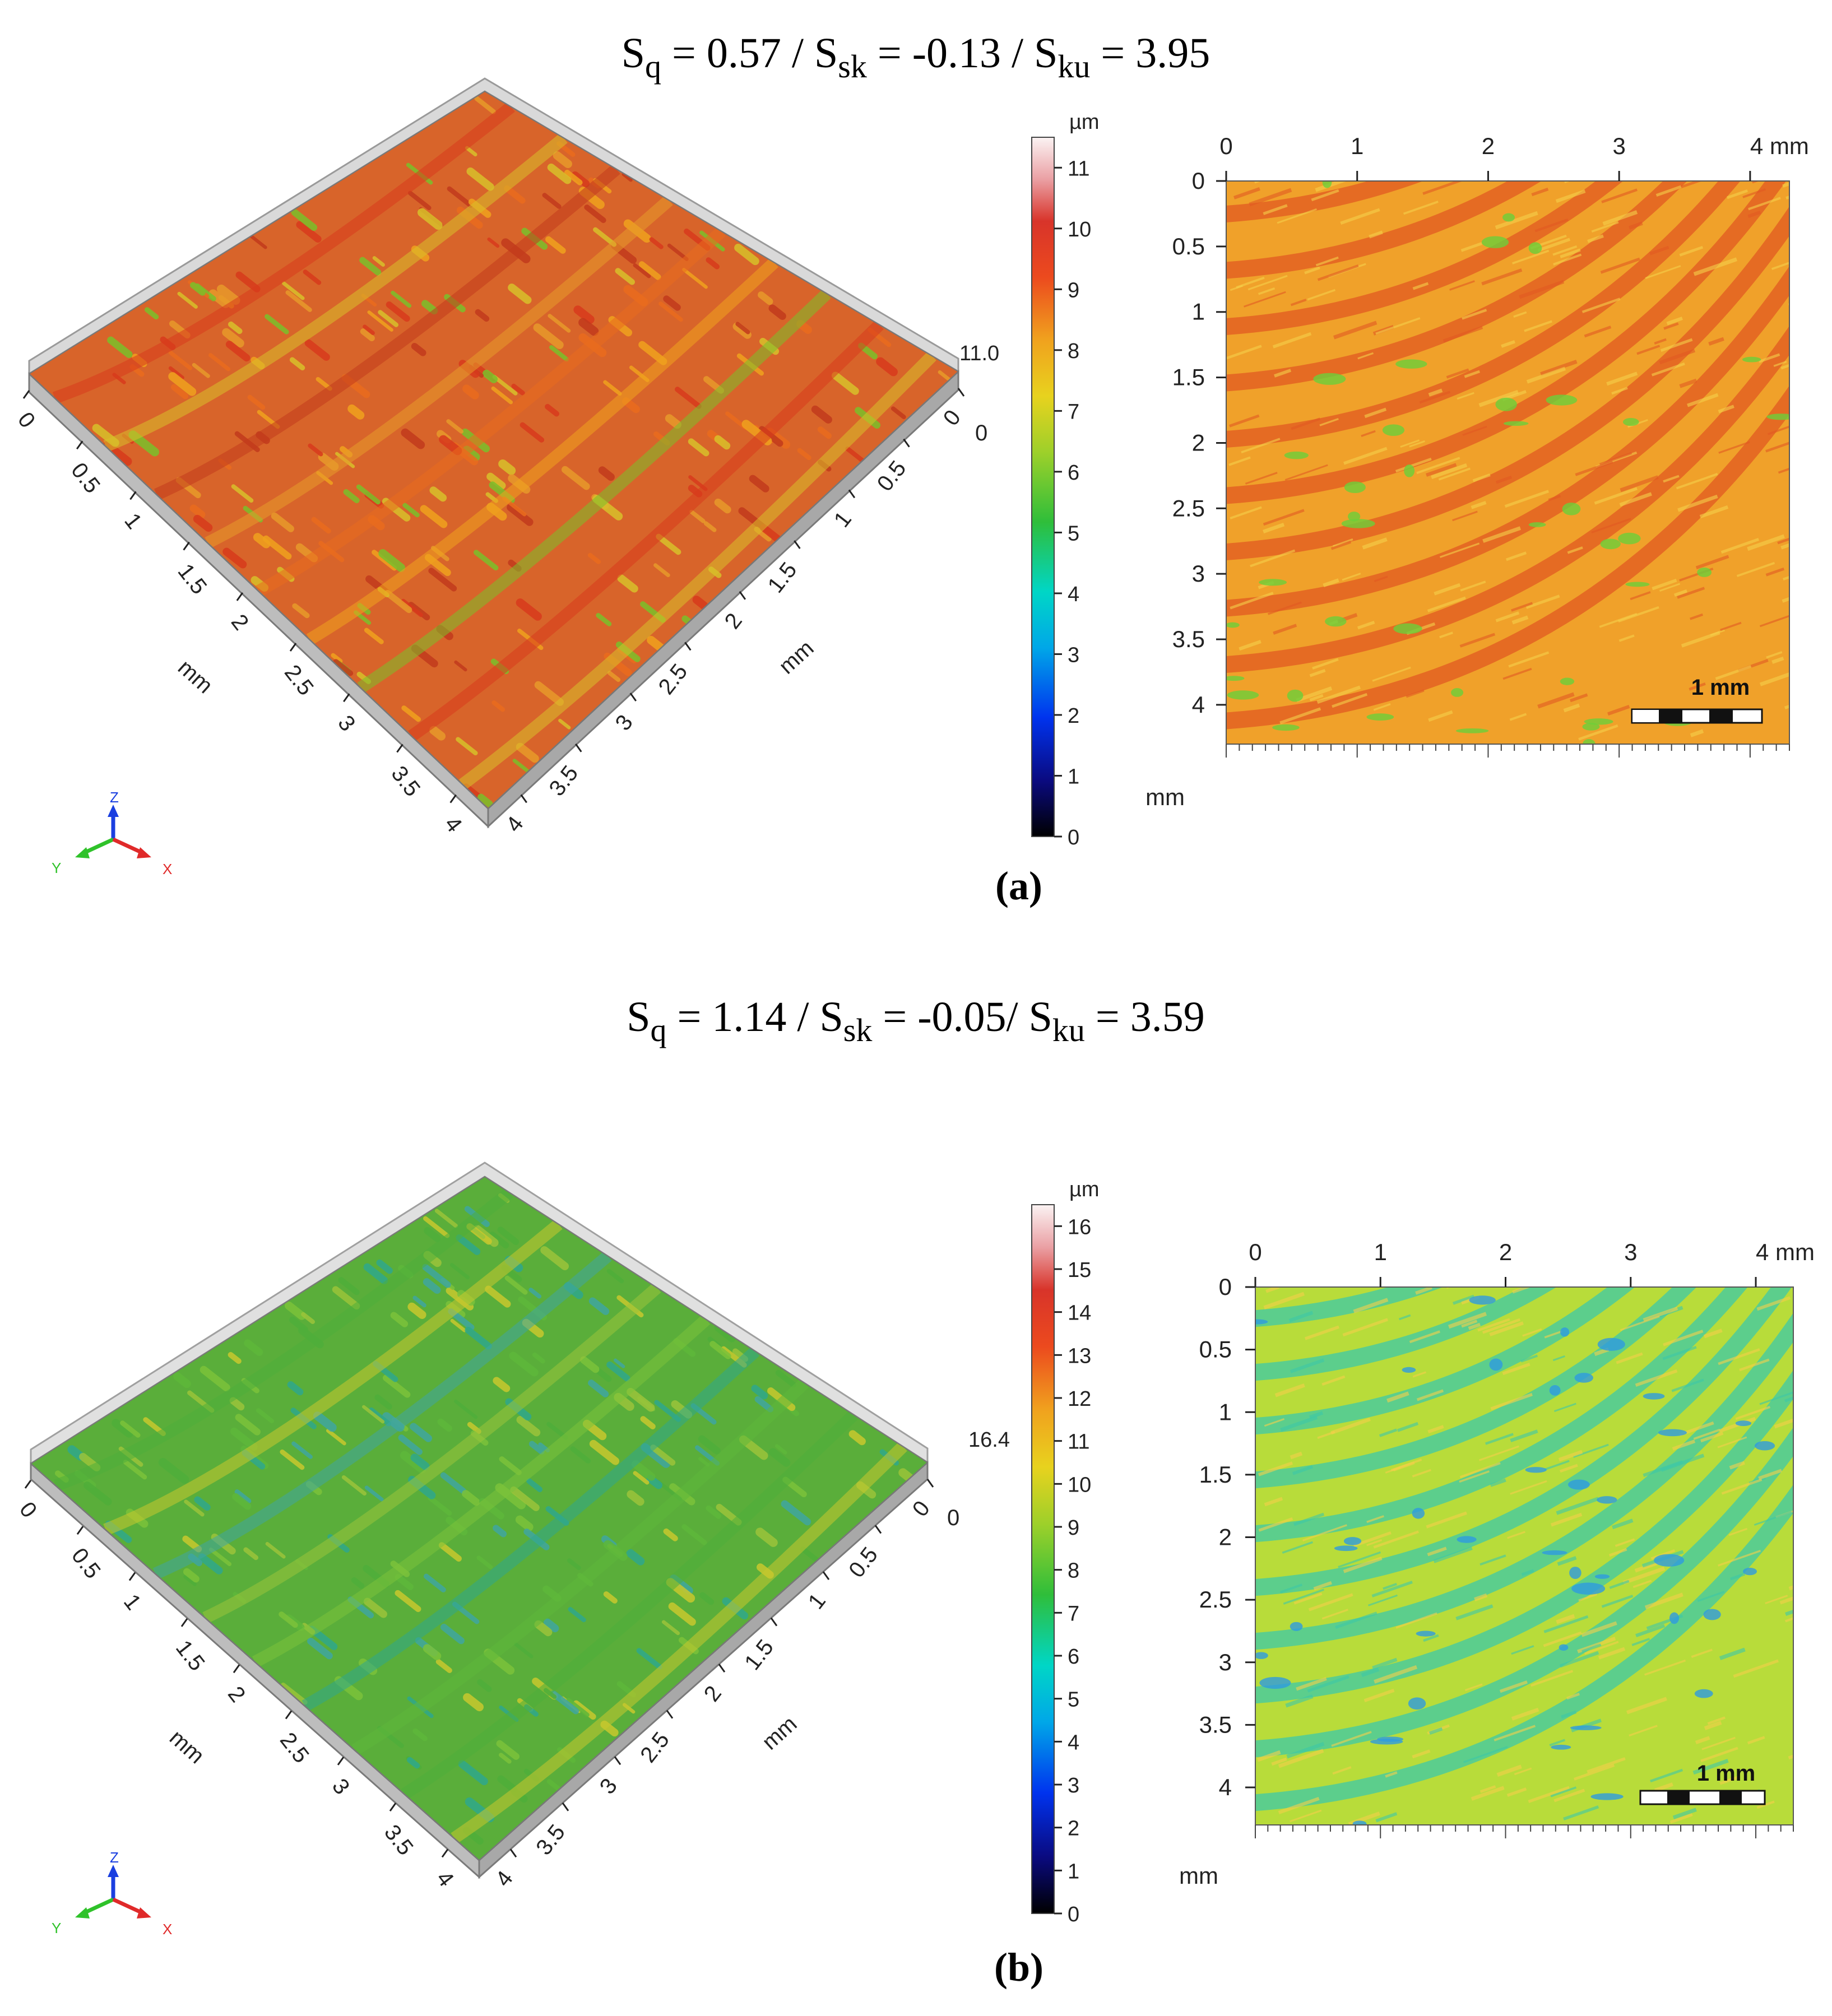 Image resolution: width=1832 pixels, height=2016 pixels. Describe the element at coordinates (1779, 146) in the screenshot. I see `map-x-tick-label: 4 mm` at that location.